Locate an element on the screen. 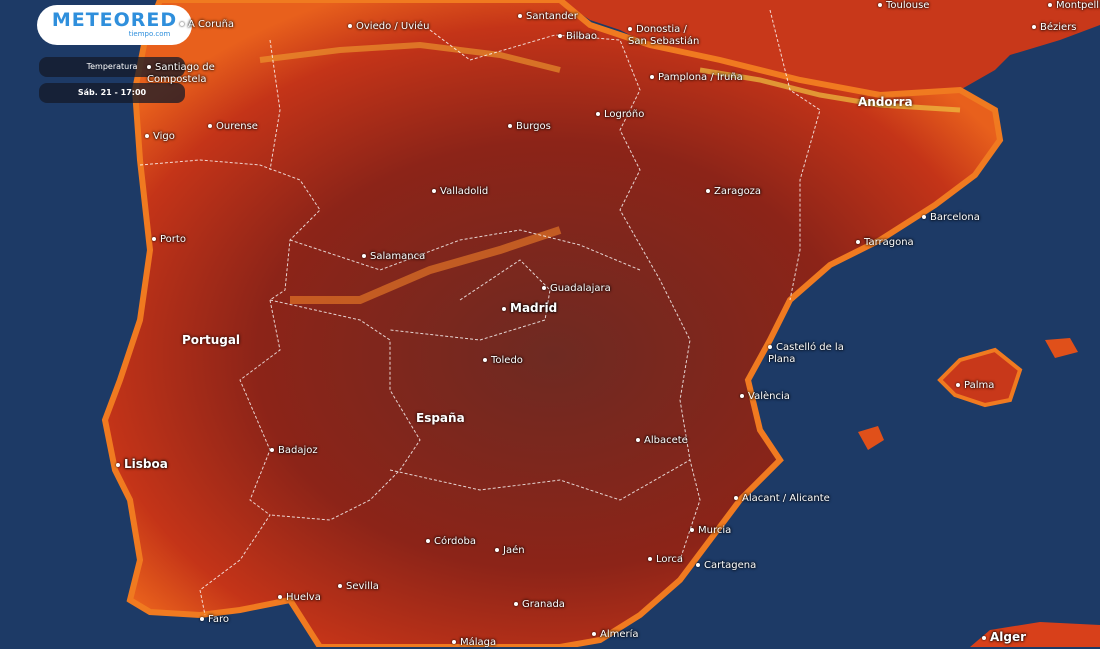 The height and width of the screenshot is (649, 1100). time-label: Sáb. 21 - 17:00 is located at coordinates (112, 92).